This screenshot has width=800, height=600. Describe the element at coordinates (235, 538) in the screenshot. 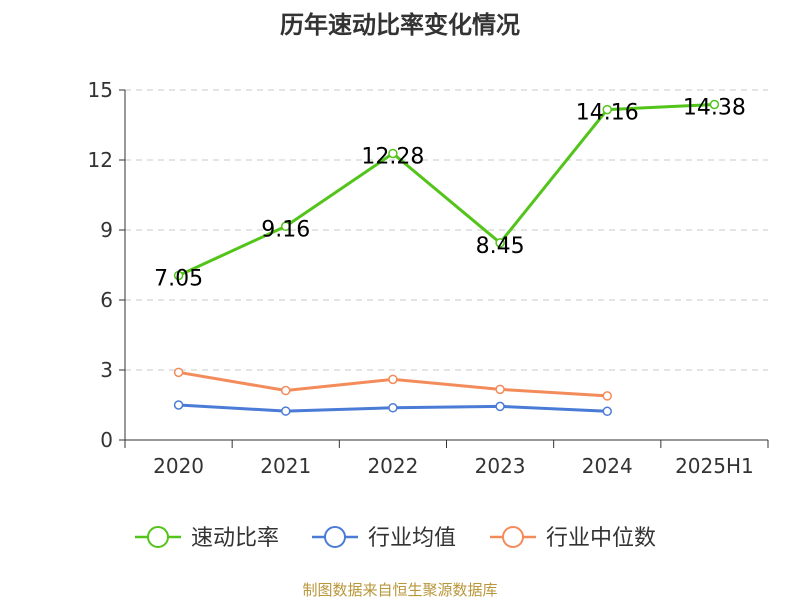

I see `legend-label: 速动比率` at that location.